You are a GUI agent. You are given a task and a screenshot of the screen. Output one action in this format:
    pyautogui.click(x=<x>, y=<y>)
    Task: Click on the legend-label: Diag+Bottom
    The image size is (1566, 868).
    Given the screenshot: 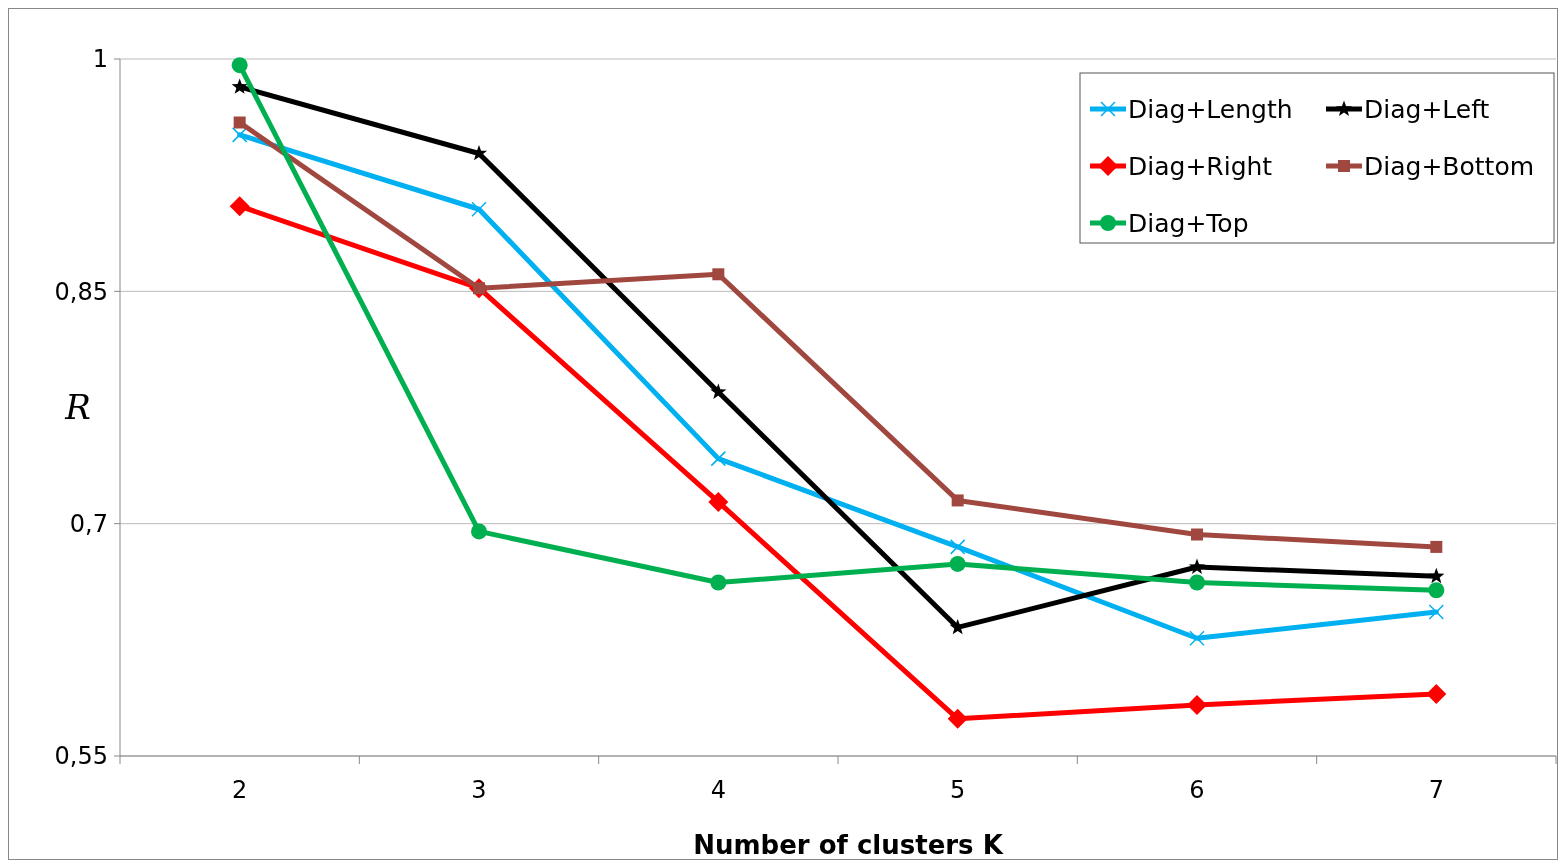 What is the action you would take?
    pyautogui.click(x=1449, y=166)
    